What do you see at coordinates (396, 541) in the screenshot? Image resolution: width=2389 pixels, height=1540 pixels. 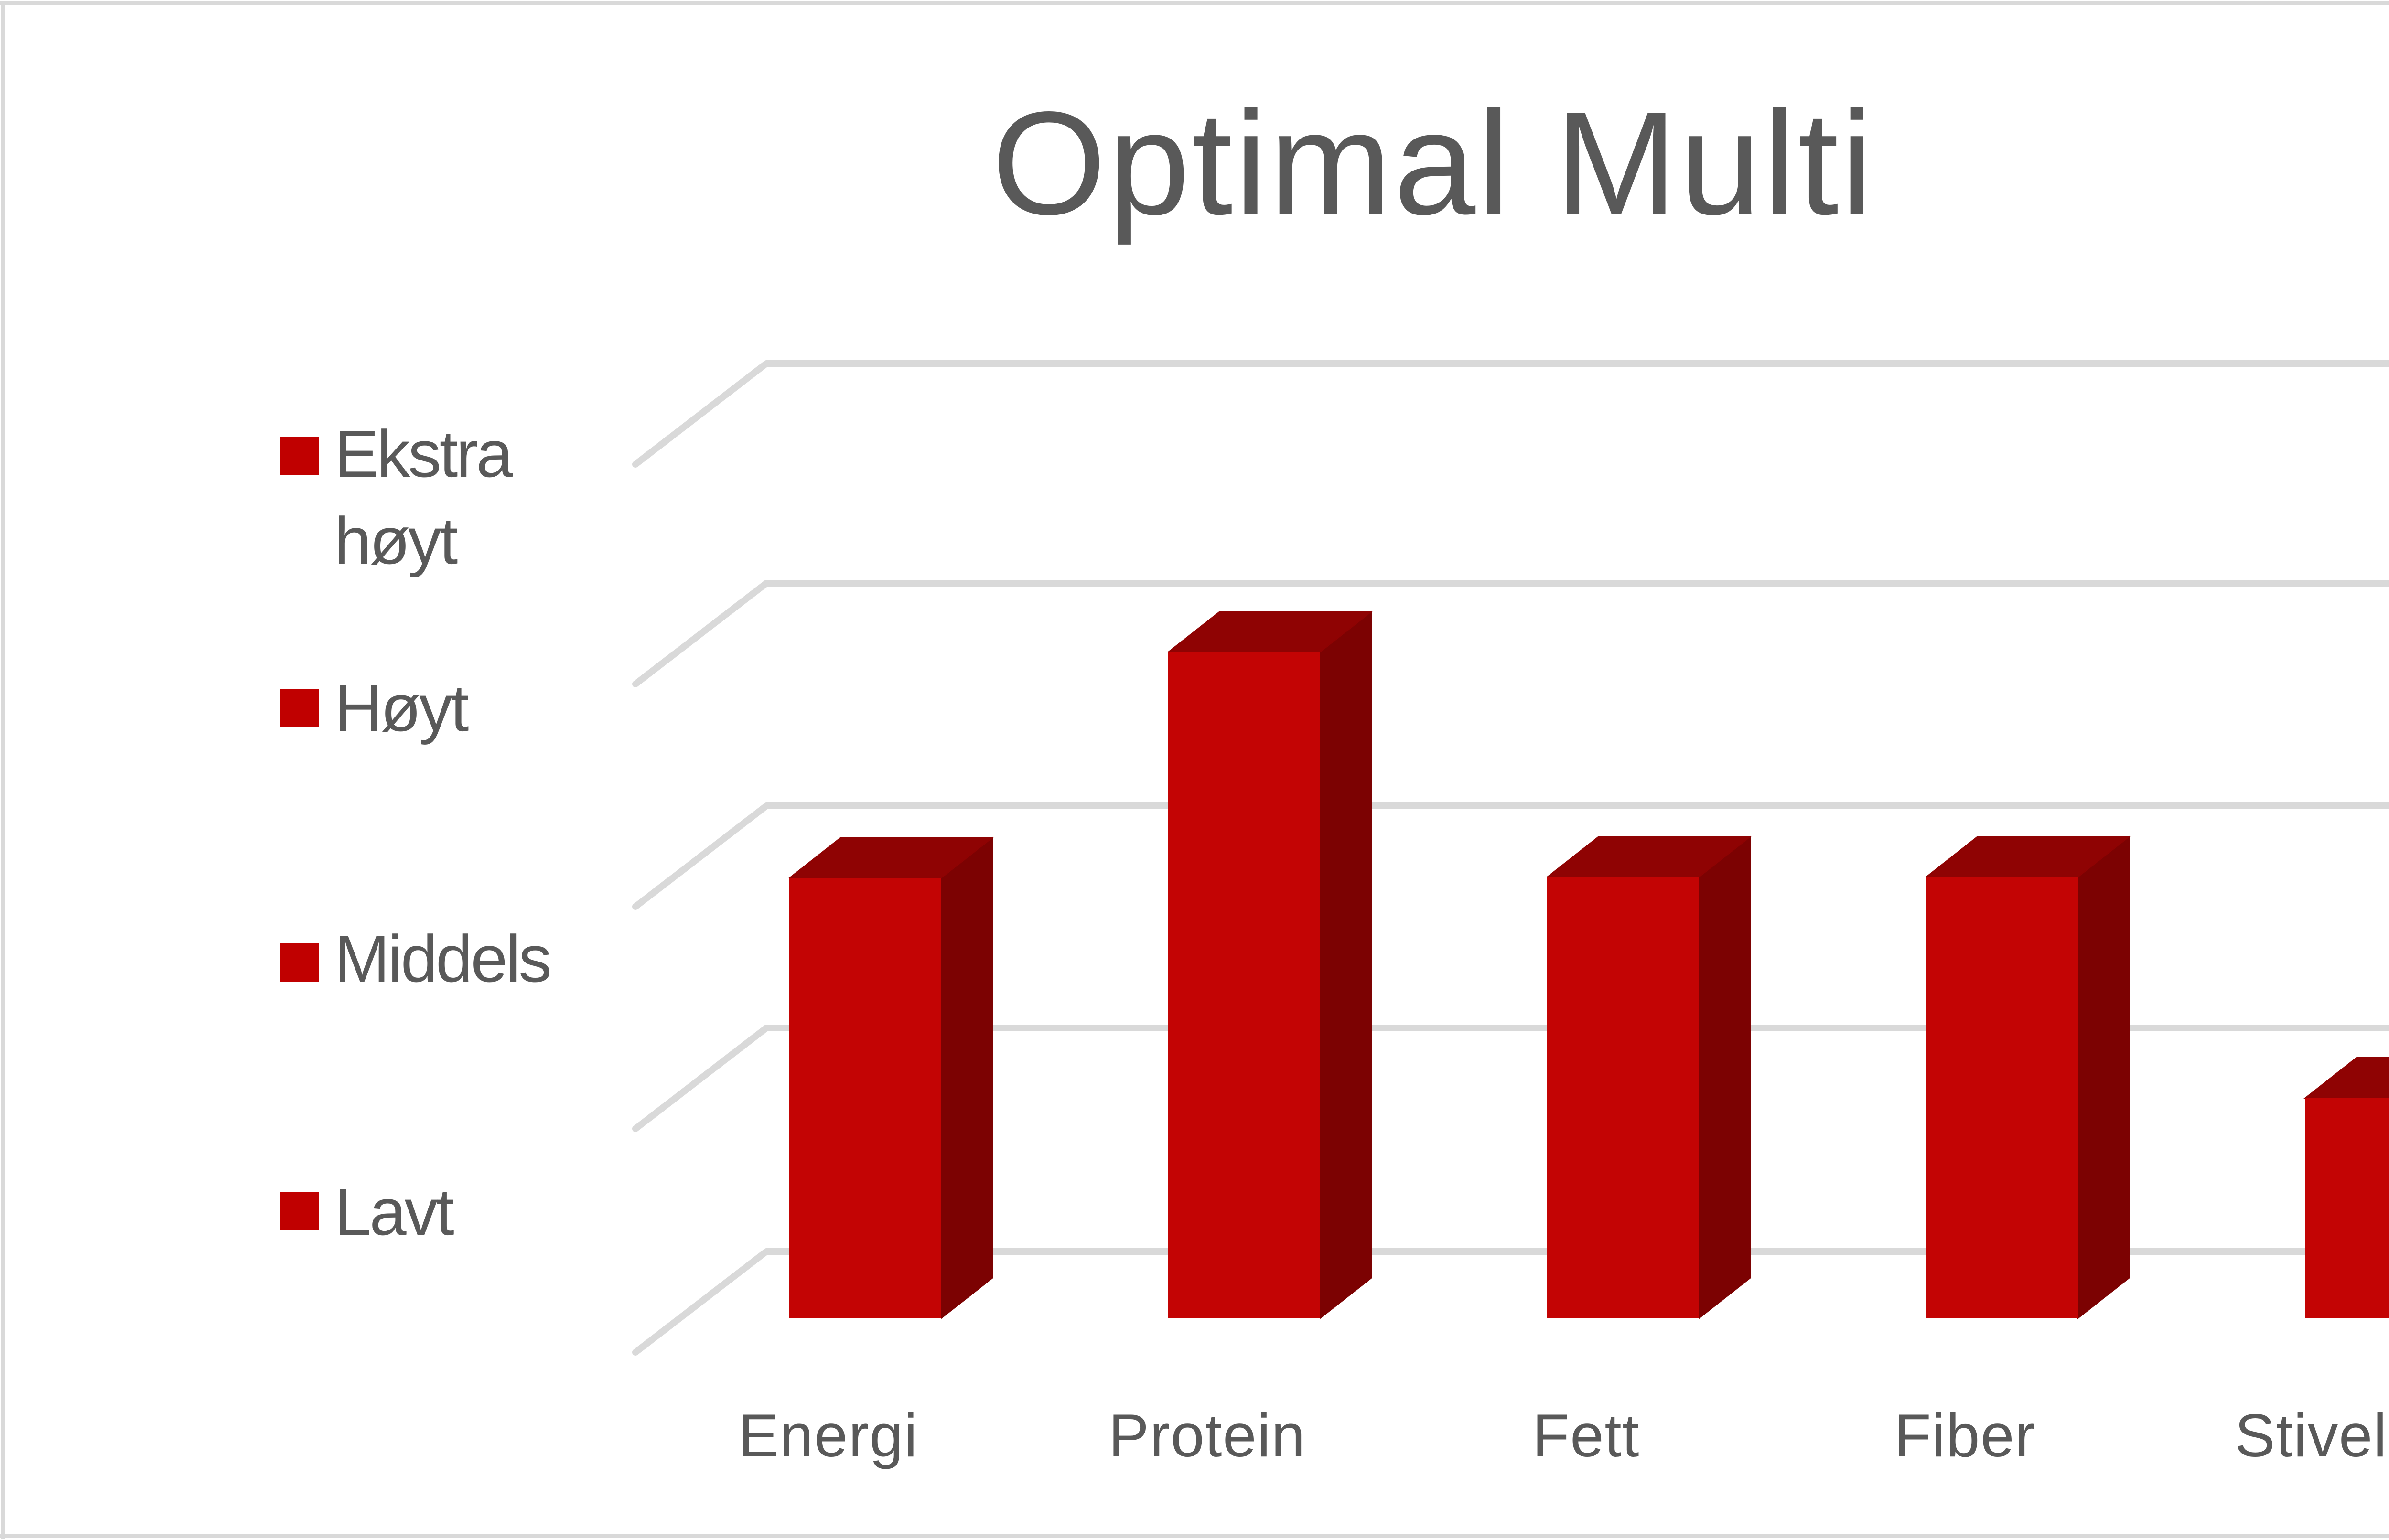 I see `svg-text: høyt` at bounding box center [396, 541].